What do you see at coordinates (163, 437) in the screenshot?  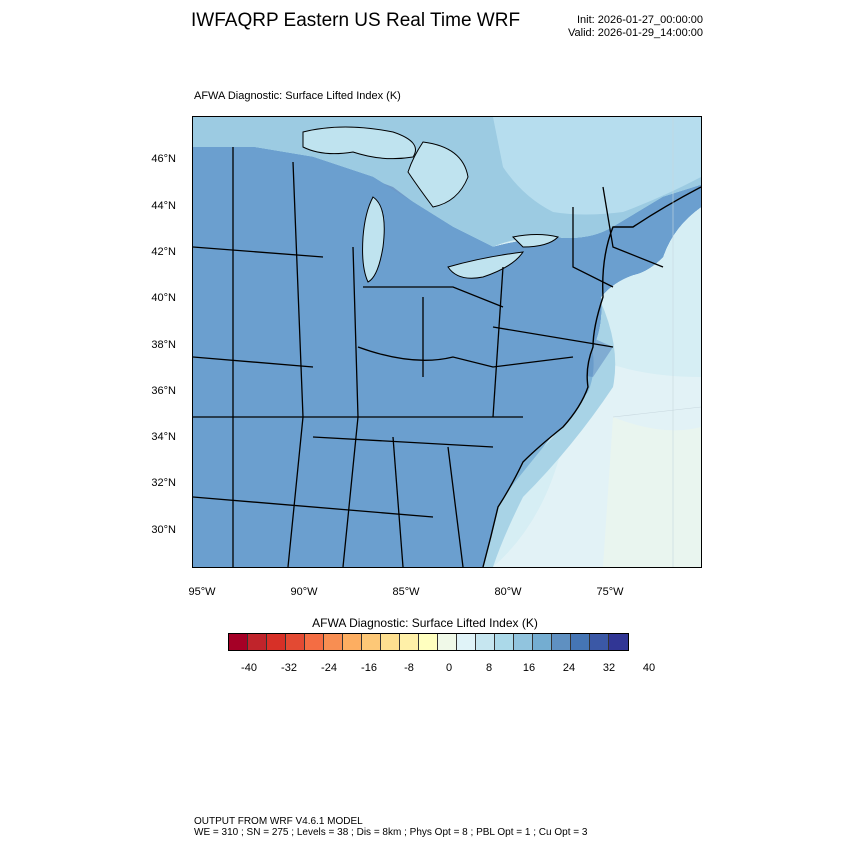 I see `lat-label: 34°N` at bounding box center [163, 437].